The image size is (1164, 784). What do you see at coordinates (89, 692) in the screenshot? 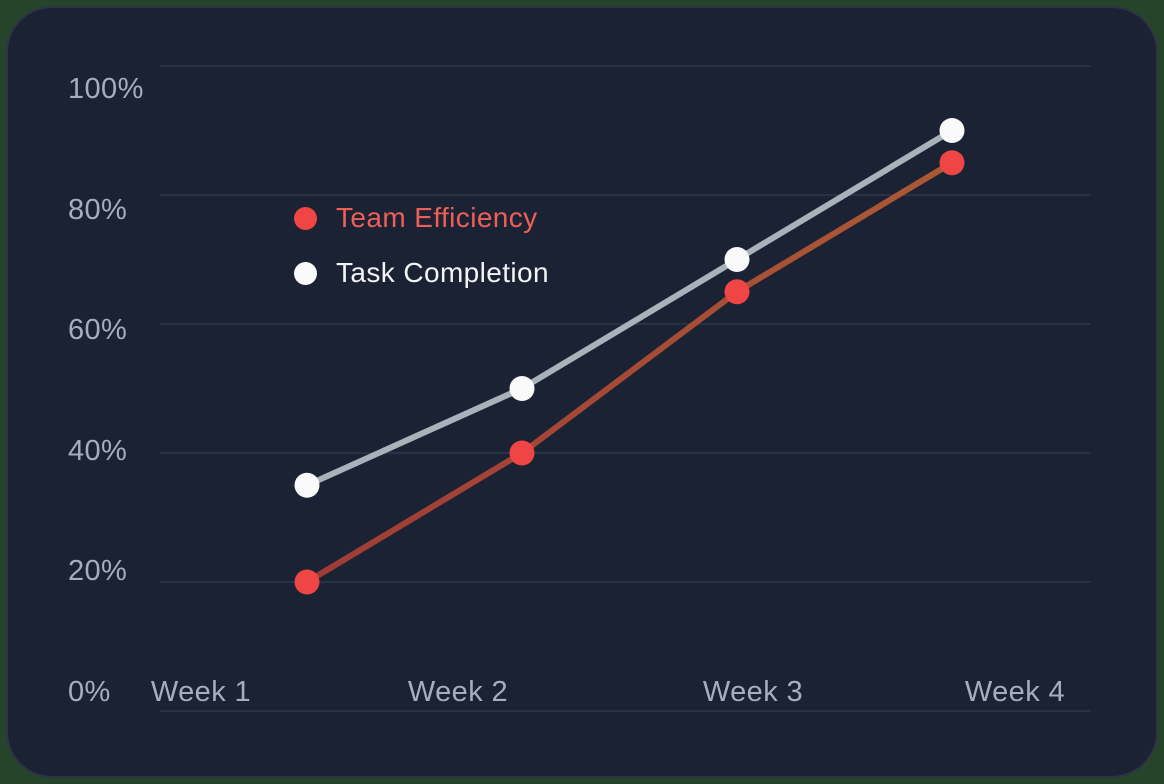
I see `y-axis-label-0: 0%` at bounding box center [89, 692].